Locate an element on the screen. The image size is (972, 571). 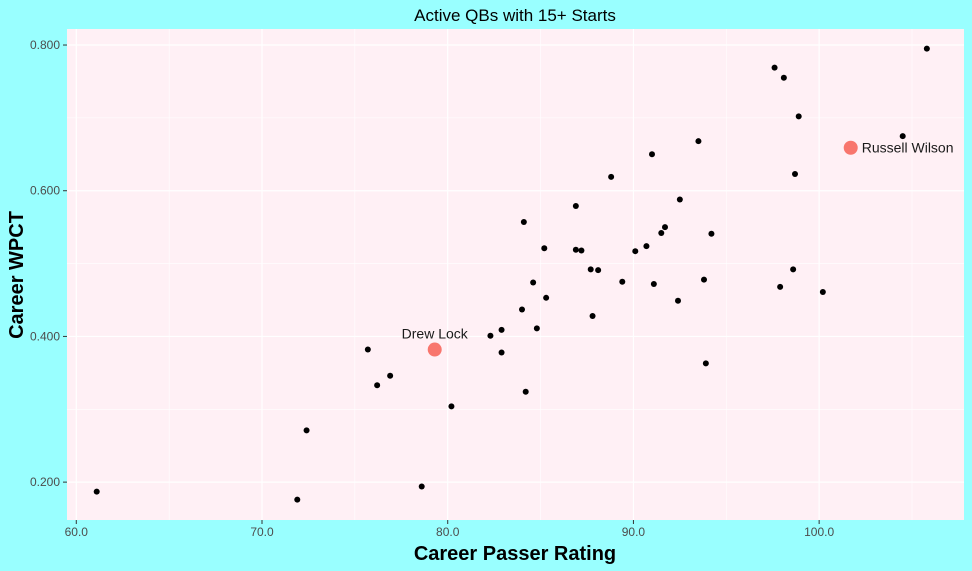
y-axis-title: Career WPCT is located at coordinates (17, 275).